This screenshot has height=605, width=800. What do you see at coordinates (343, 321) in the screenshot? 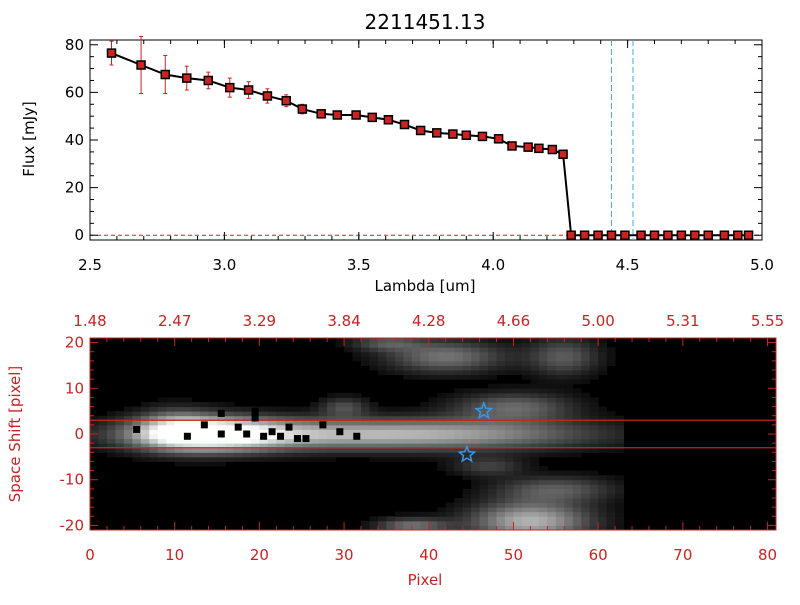
I see `x-tick-label-upper: 3.84` at bounding box center [343, 321].